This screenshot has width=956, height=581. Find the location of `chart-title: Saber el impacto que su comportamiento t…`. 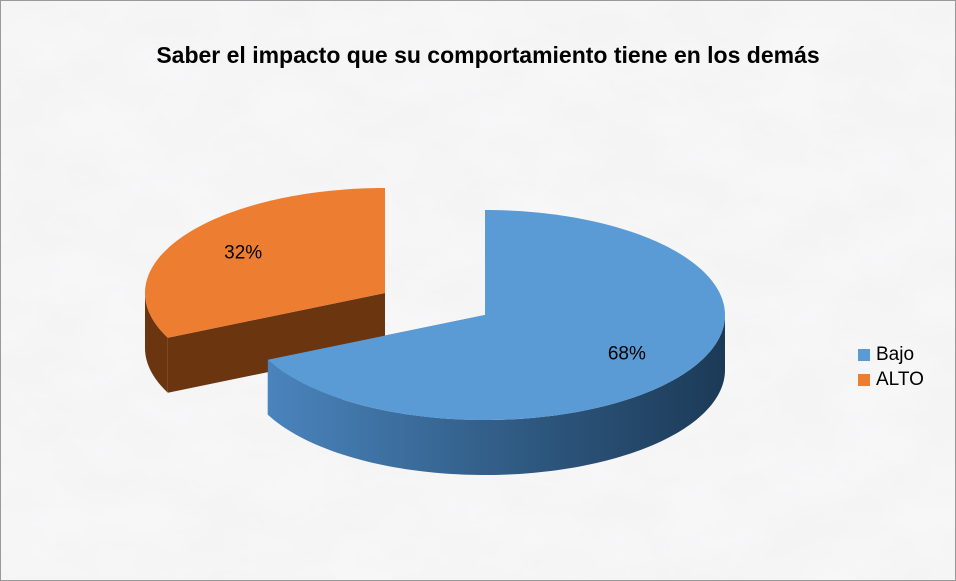

chart-title: Saber el impacto que su comportamiento t… is located at coordinates (488, 55).